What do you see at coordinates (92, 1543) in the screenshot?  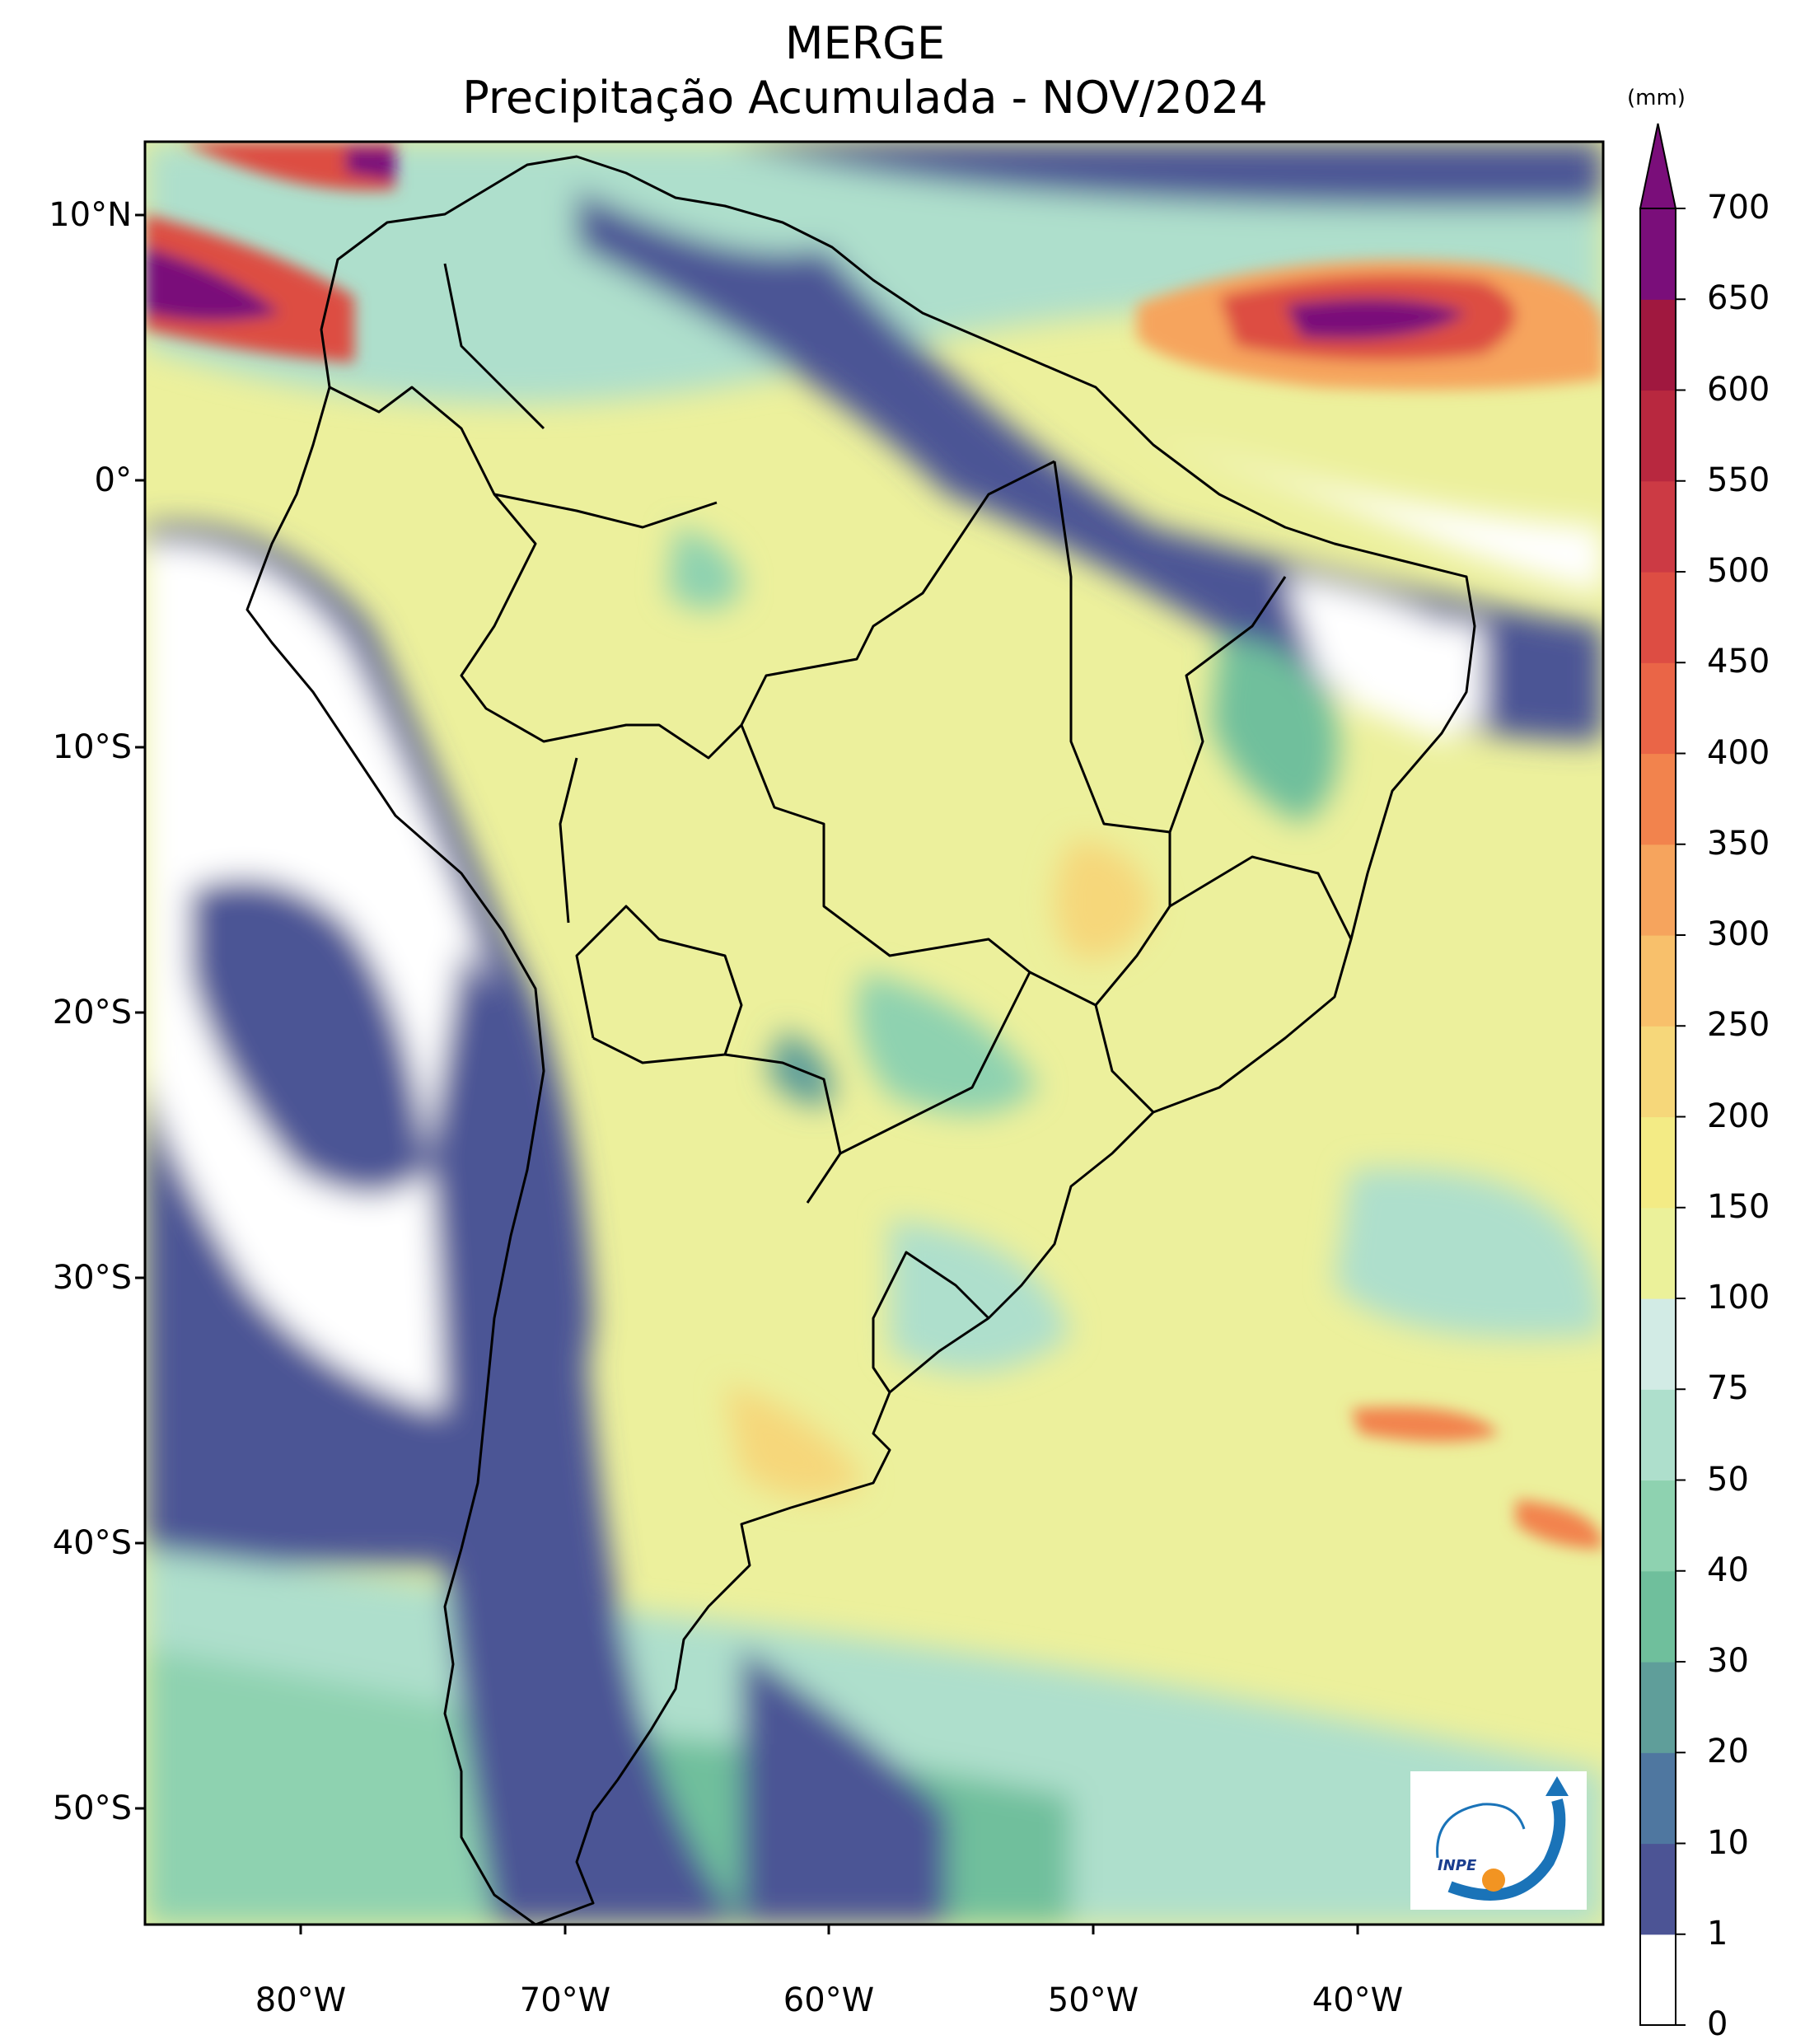 I see `lat-label-40s: 40°S` at bounding box center [92, 1543].